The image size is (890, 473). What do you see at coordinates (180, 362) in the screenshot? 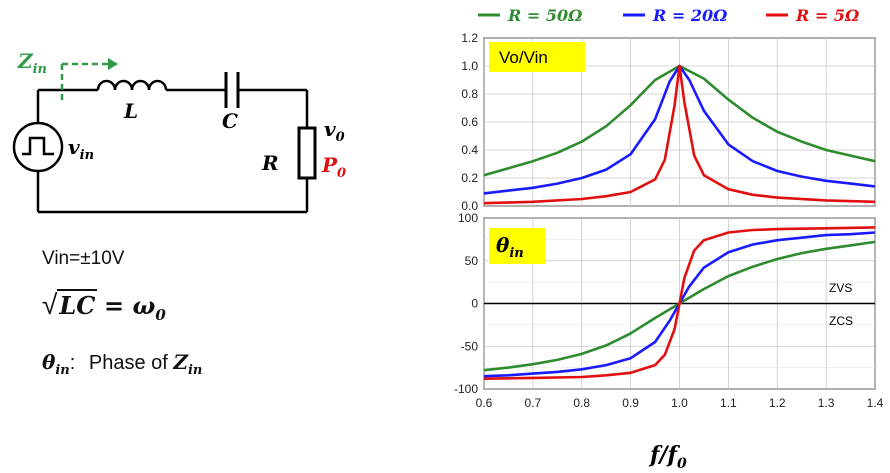
I see `theta-z: Z` at bounding box center [180, 362].